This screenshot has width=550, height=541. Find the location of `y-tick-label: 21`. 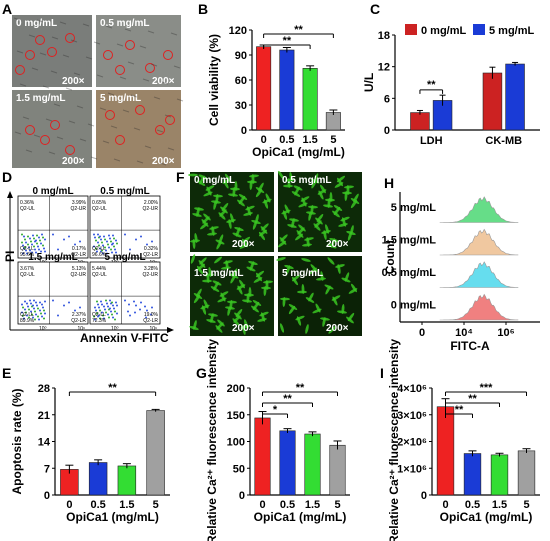

y-tick-label: 21 is located at coordinates (44, 416).